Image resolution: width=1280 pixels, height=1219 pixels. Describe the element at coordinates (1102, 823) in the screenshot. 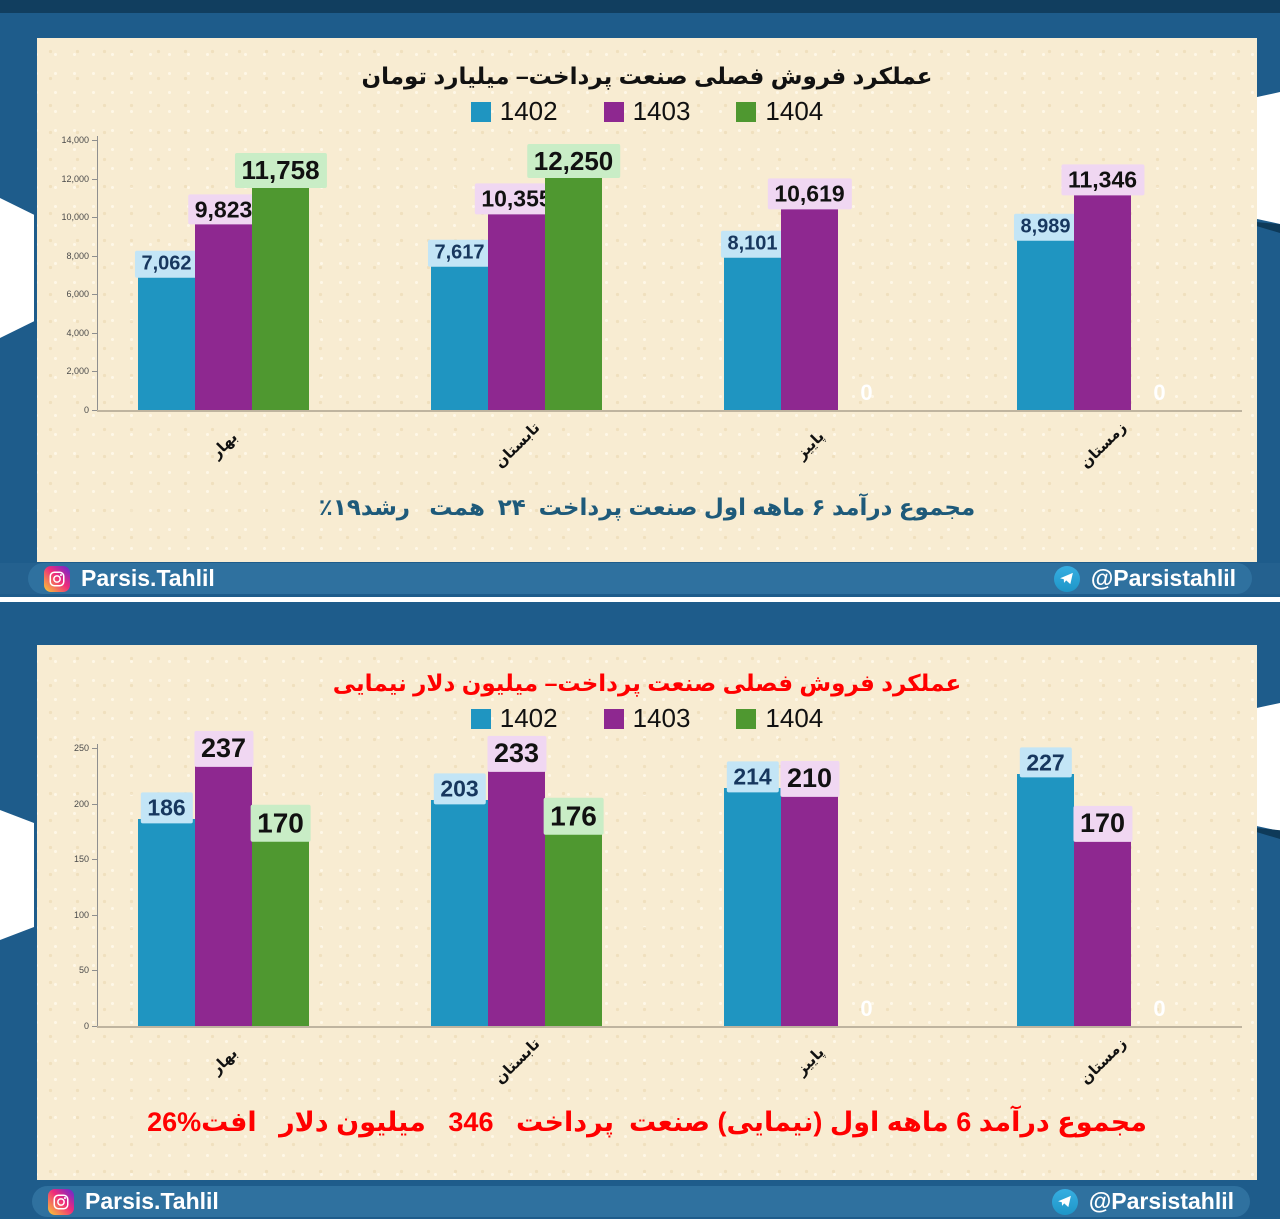

I see `value-label-1403-winter: 170` at that location.